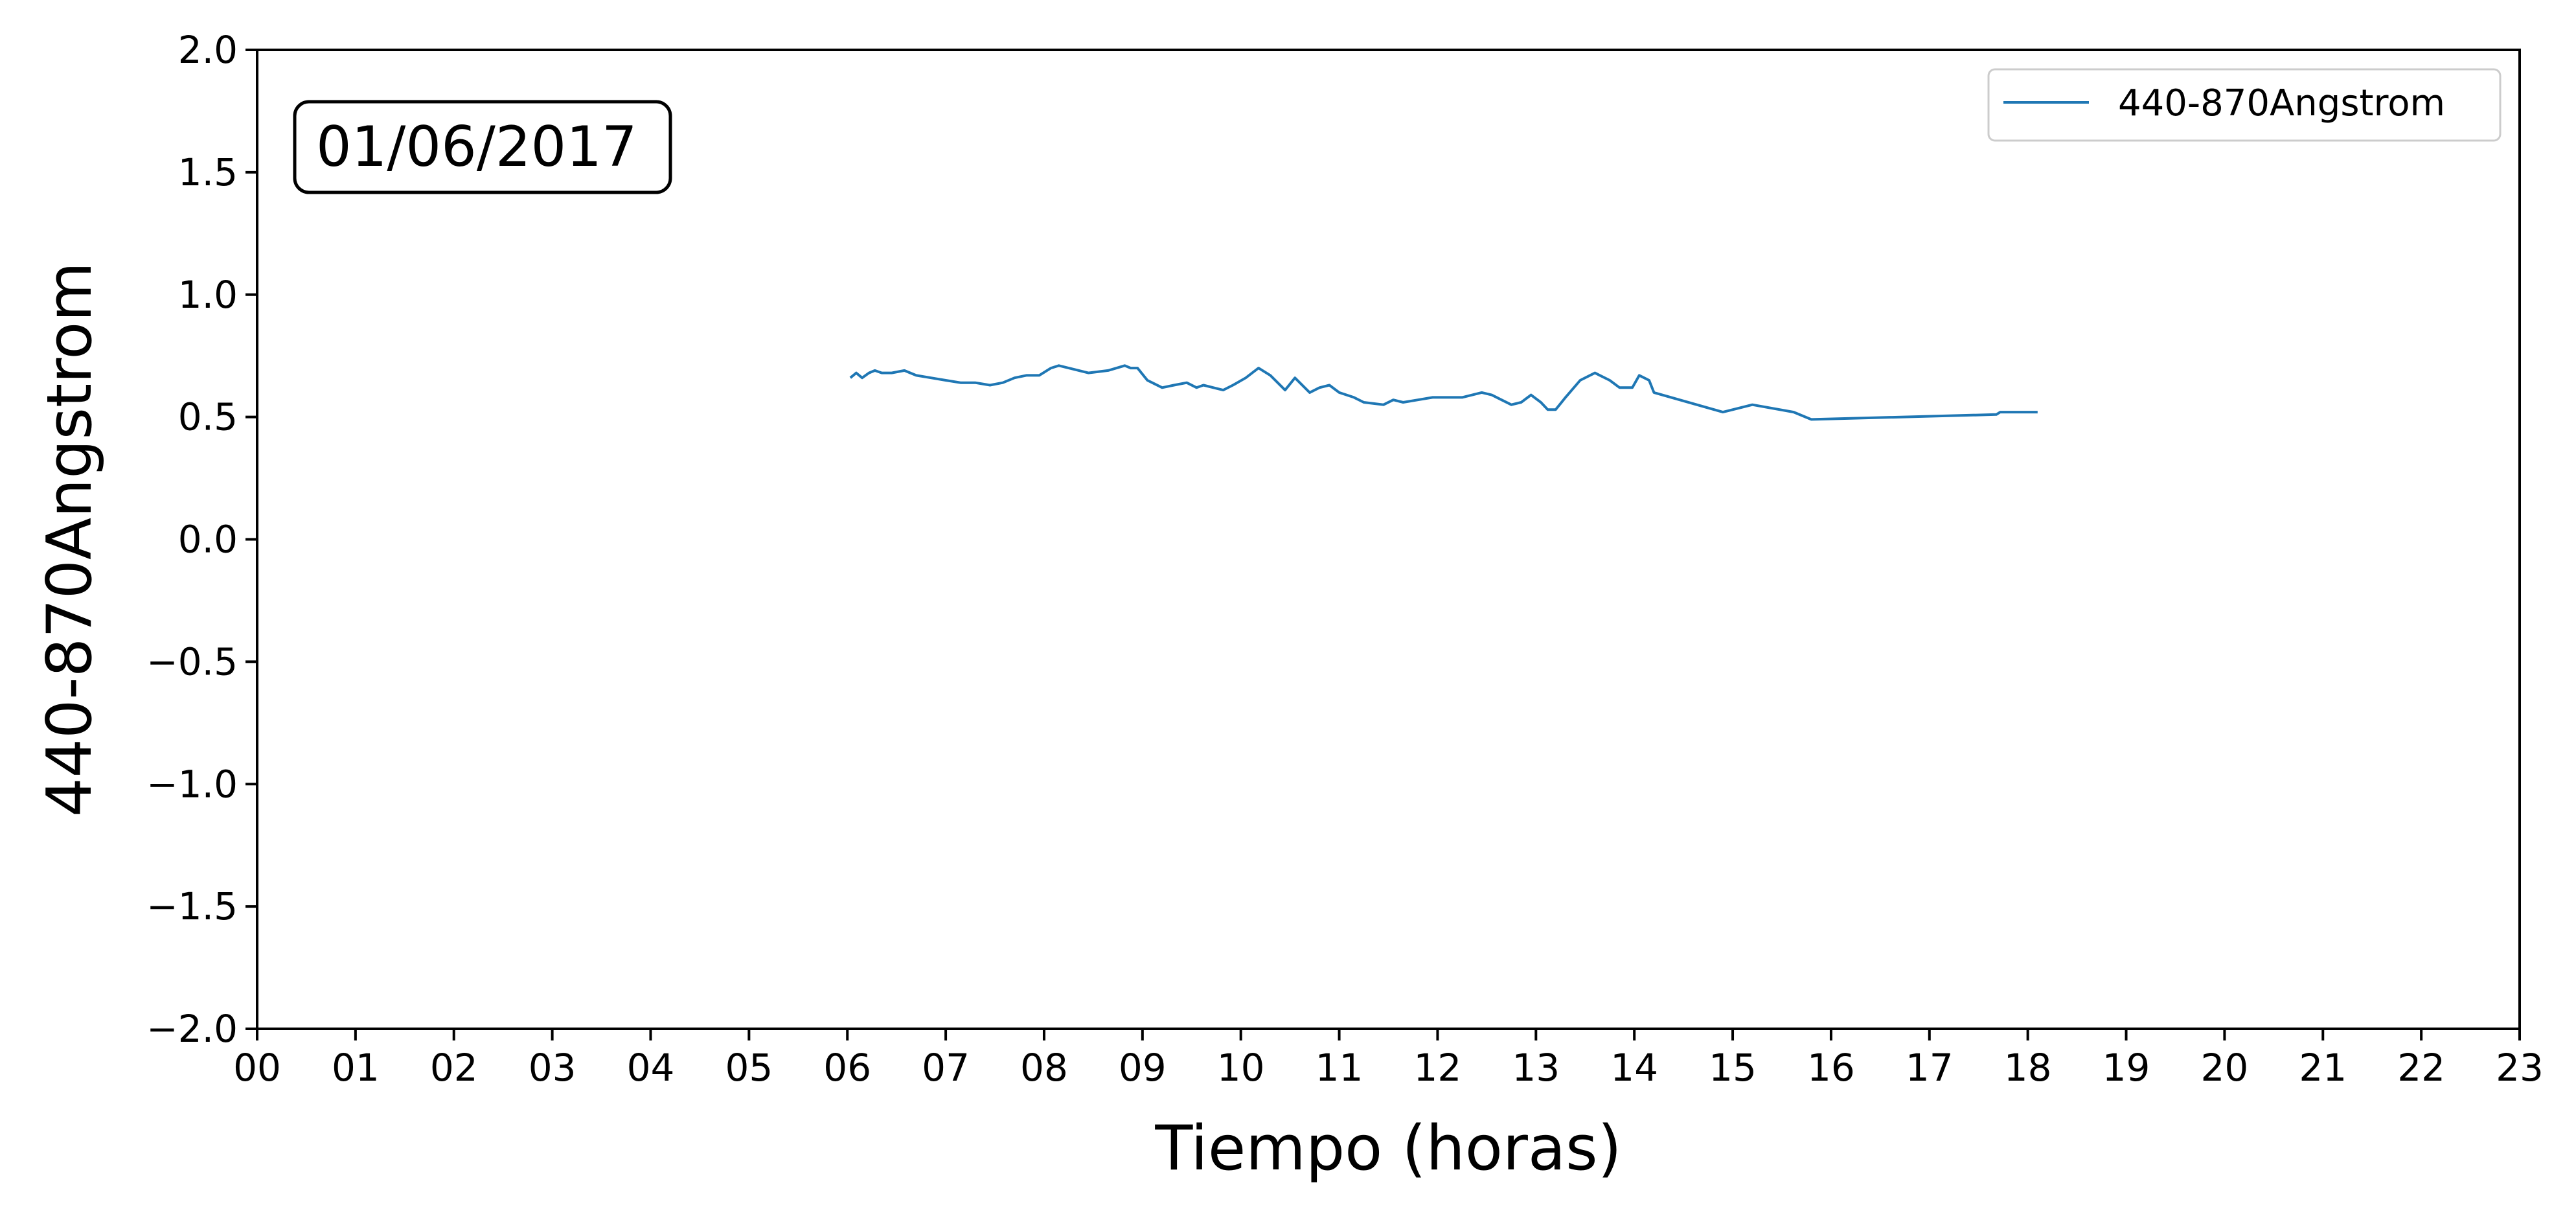 This screenshot has height=1218, width=2576. Describe the element at coordinates (208, 50) in the screenshot. I see `y-tick-label: 2.0` at that location.